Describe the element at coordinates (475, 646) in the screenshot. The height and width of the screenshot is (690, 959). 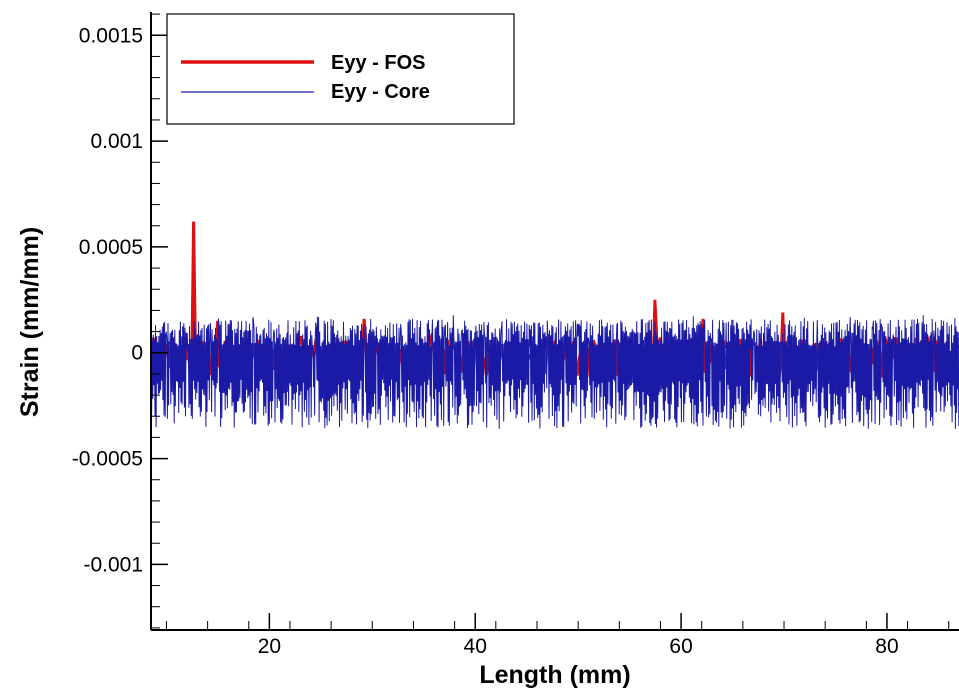
I see `x-tick-label: 40` at that location.